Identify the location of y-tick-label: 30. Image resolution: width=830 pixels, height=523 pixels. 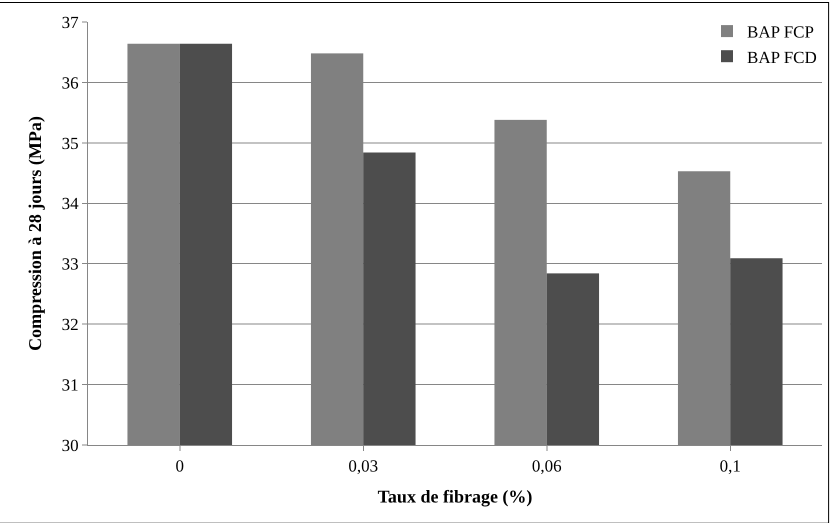
(70, 445).